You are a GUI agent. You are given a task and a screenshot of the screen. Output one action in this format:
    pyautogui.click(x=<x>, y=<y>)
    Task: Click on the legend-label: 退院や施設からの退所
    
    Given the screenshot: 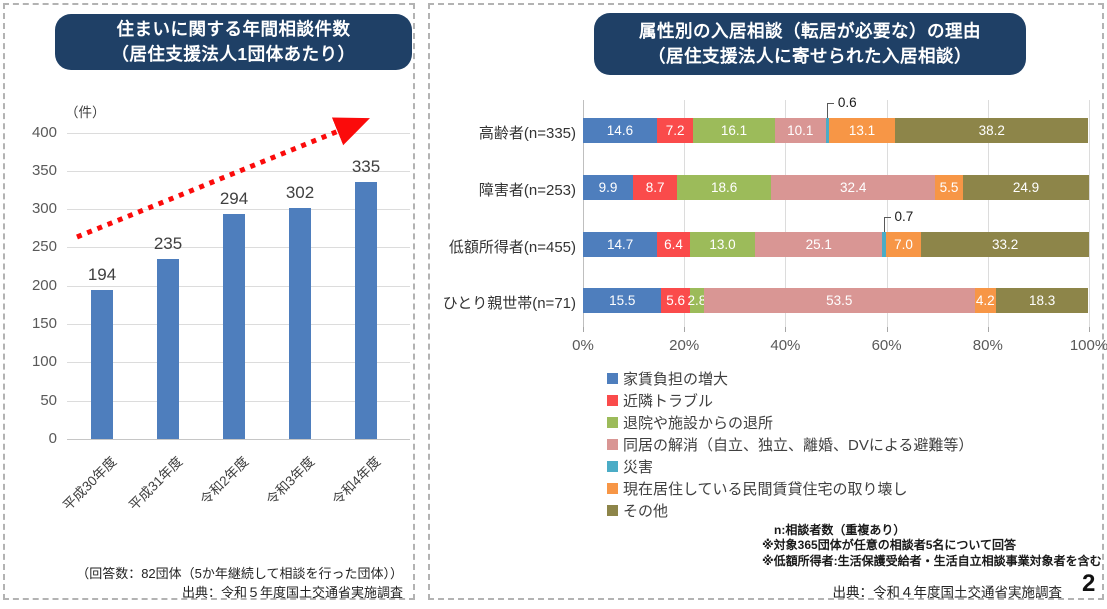 What is the action you would take?
    pyautogui.click(x=698, y=423)
    